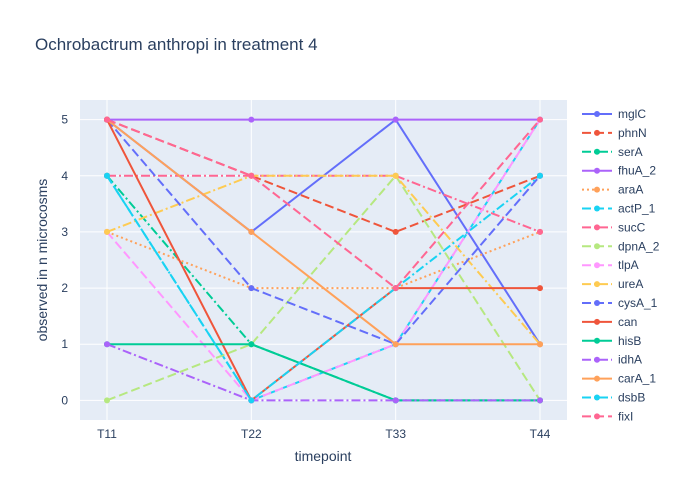 This screenshot has width=700, height=500. Describe the element at coordinates (638, 303) in the screenshot. I see `legend-label: cysA_1` at that location.